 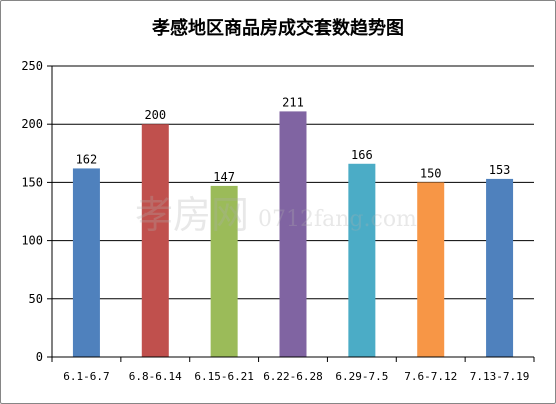 What do you see at coordinates (224, 376) in the screenshot?
I see `x-tick-label: 6.15-6.21` at bounding box center [224, 376].